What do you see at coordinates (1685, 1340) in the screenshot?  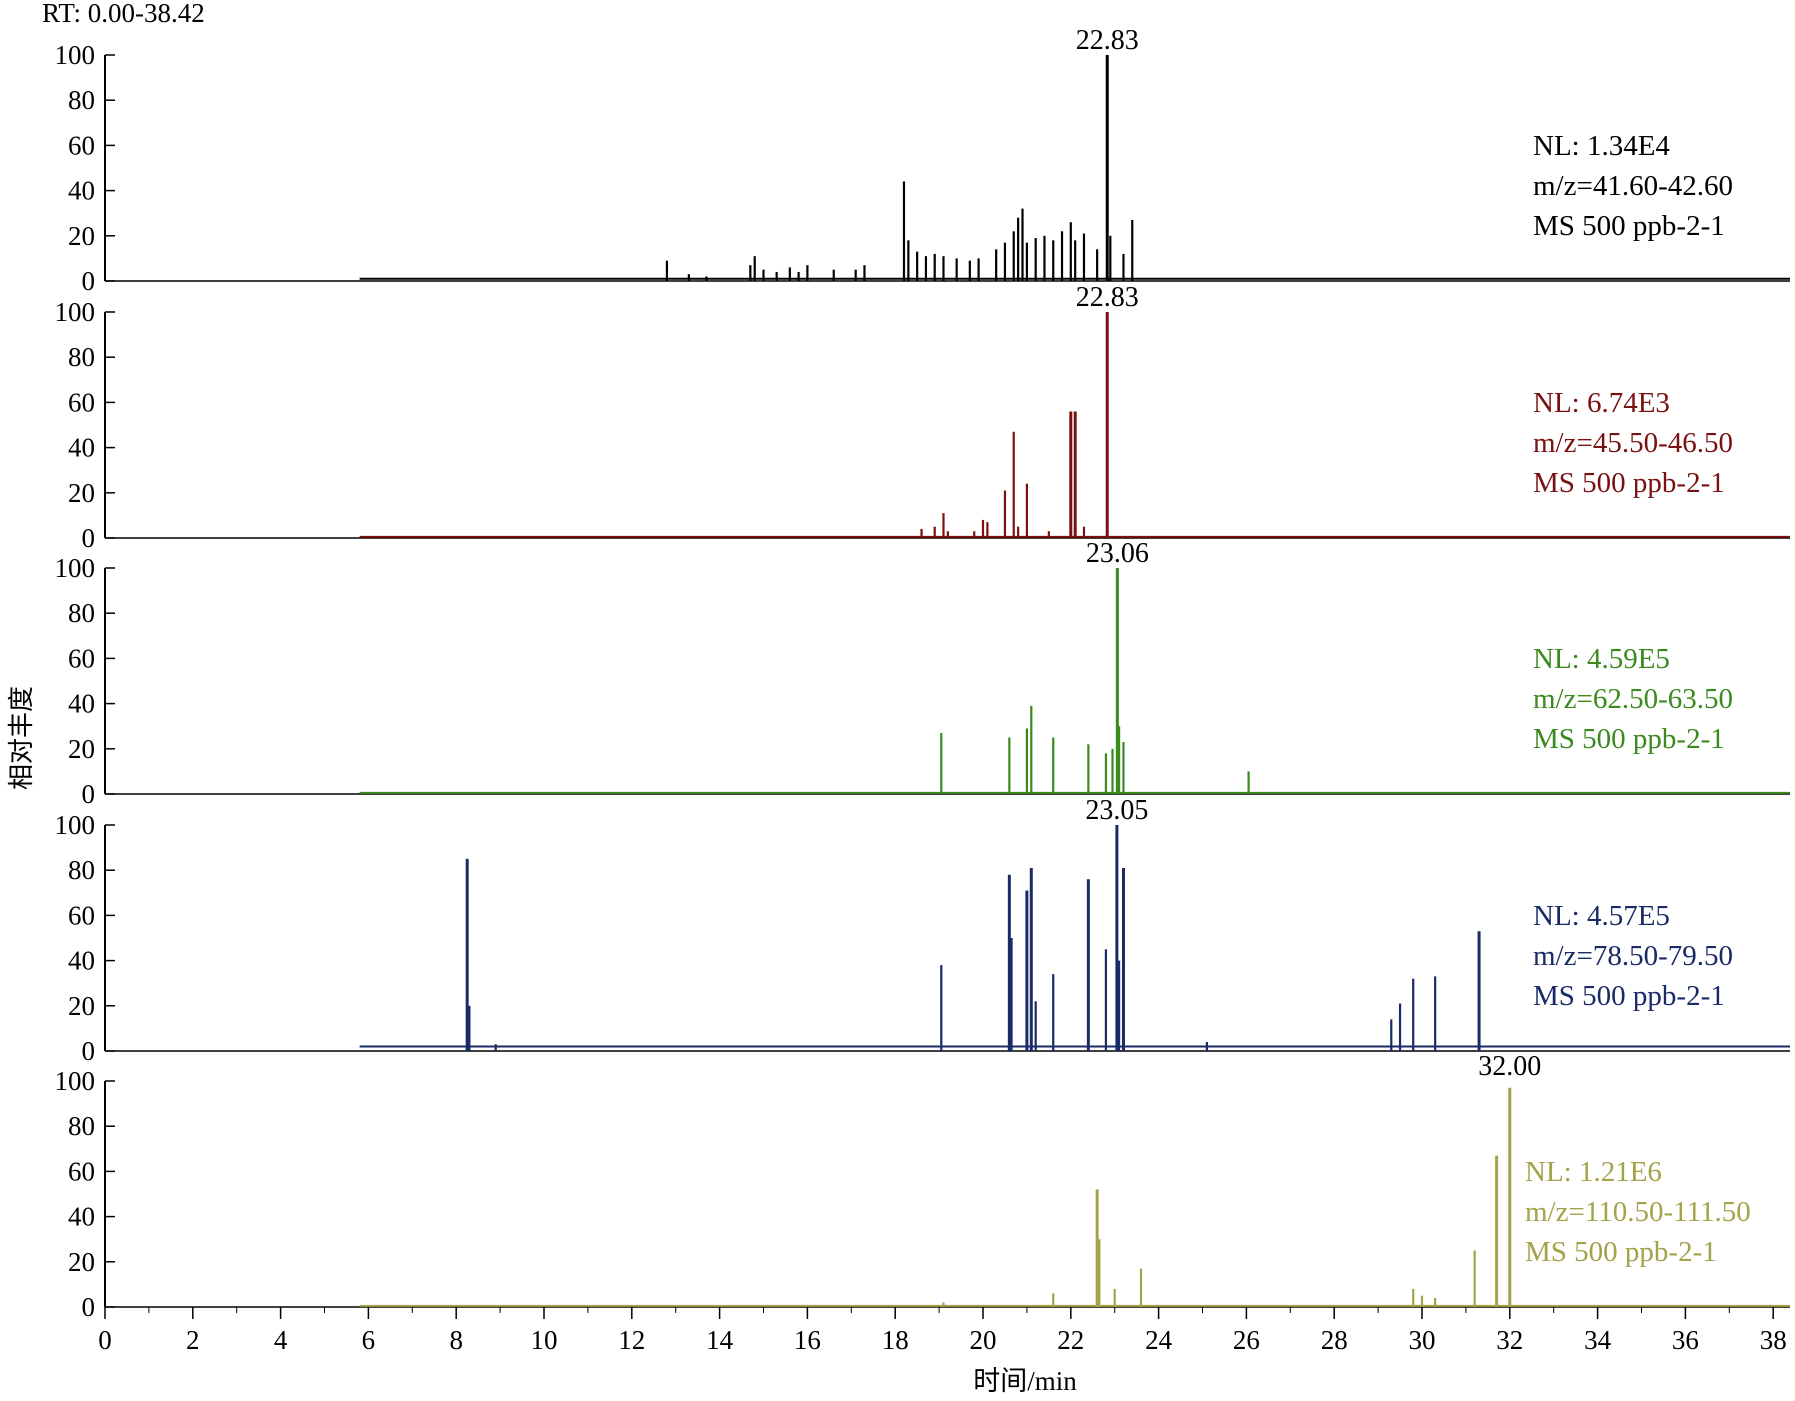 I see `x-tick-label: 36` at bounding box center [1685, 1340].